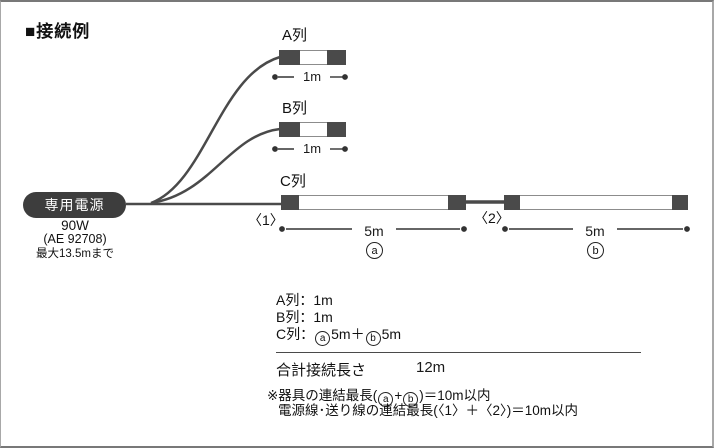  I want to click on summary-row-a: A列：1m, so click(304, 300).